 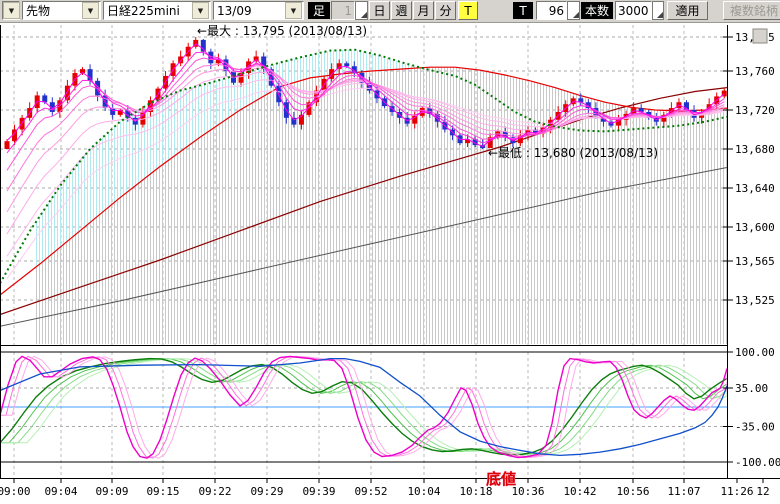 I want to click on period-week-button: 週, so click(x=401, y=10).